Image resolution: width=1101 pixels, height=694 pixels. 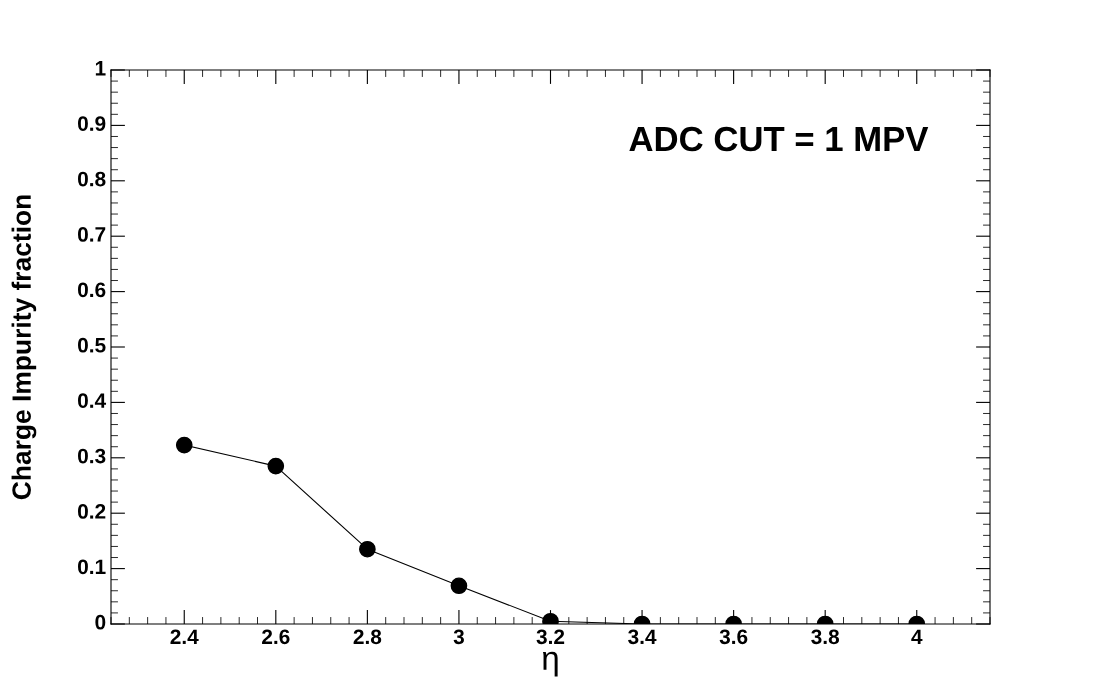 What do you see at coordinates (733, 637) in the screenshot?
I see `x-tick-label: 3.6` at bounding box center [733, 637].